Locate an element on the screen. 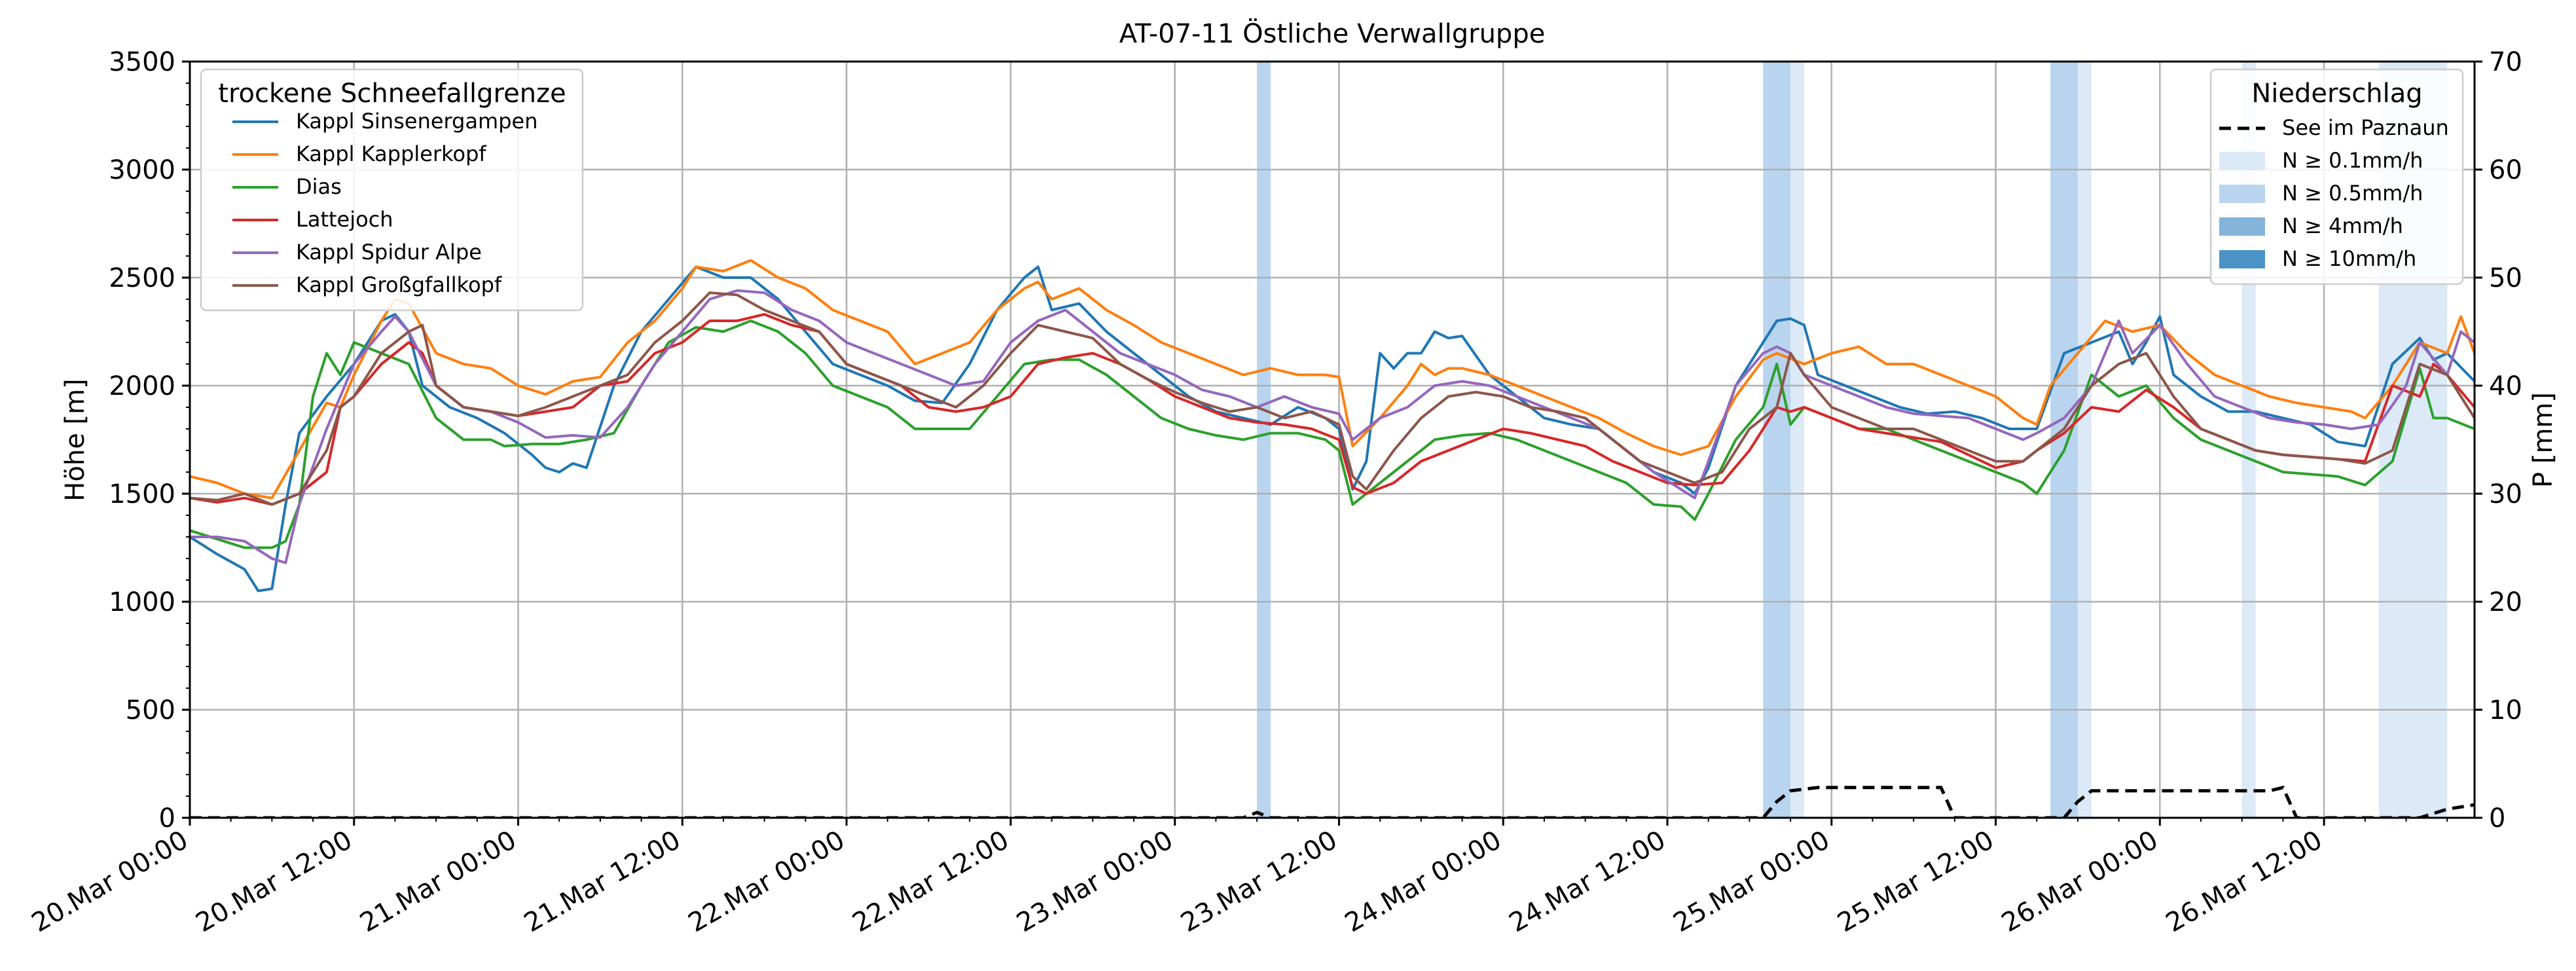 Image resolution: width=2576 pixels, height=971 pixels. legend-right-label-4: N ≥ 10mm/h is located at coordinates (2349, 258).